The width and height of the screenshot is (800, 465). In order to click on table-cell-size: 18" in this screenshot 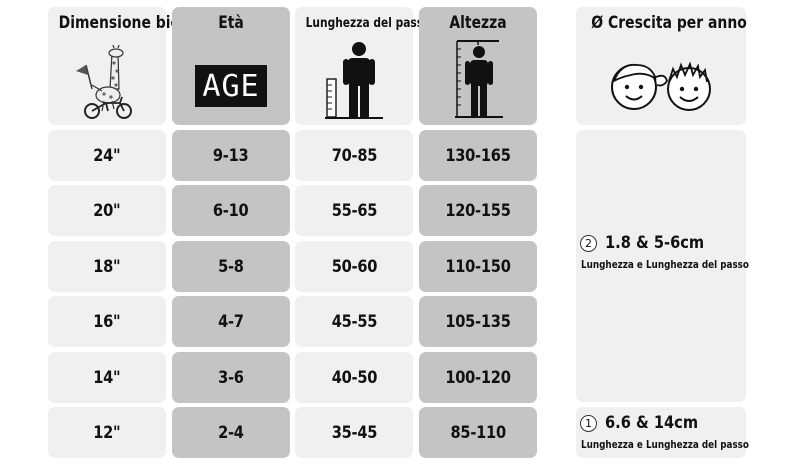, I will do `click(107, 266)`.